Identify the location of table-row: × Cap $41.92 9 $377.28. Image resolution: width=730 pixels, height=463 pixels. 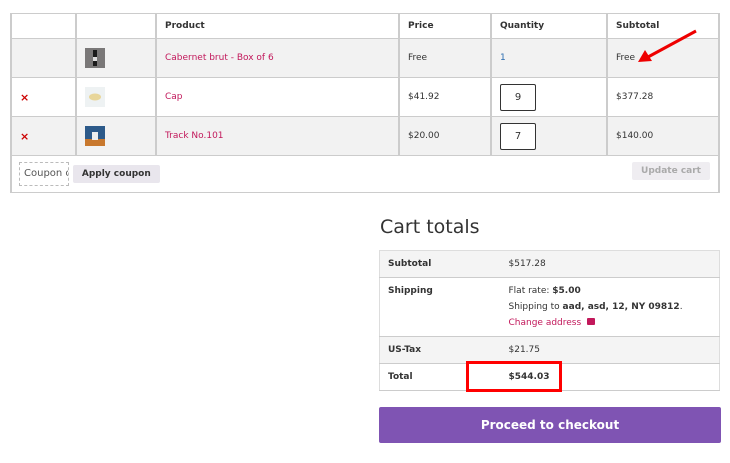
(365, 97).